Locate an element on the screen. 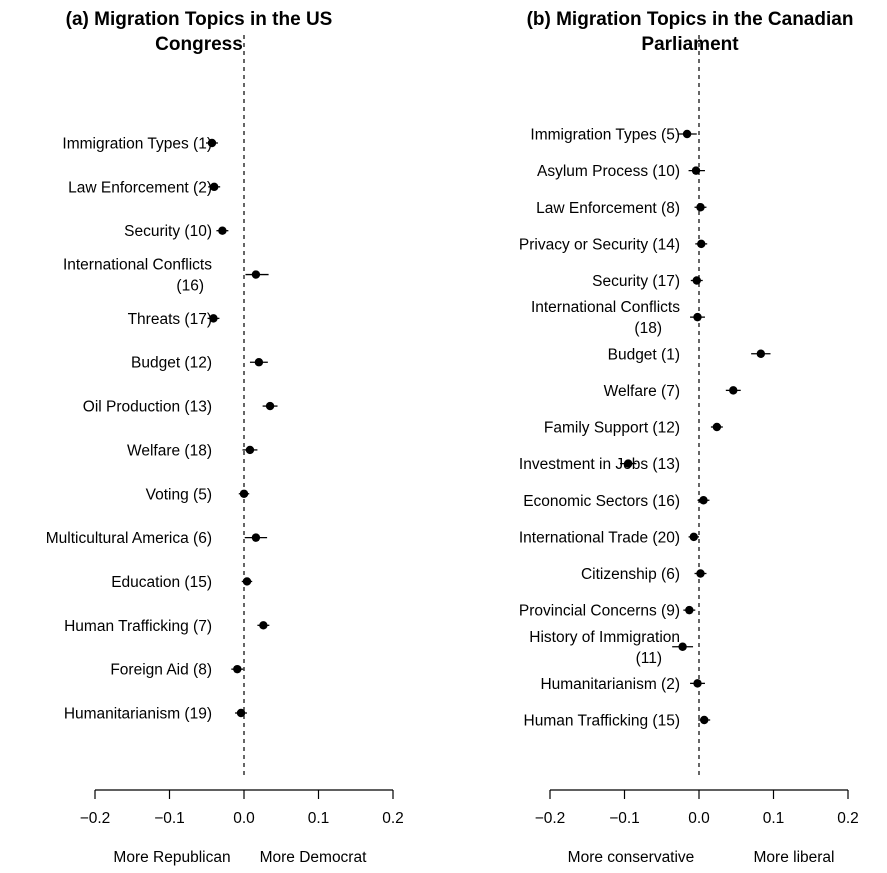 The image size is (887, 873). topic-label: Humanitarianism (19) is located at coordinates (138, 714).